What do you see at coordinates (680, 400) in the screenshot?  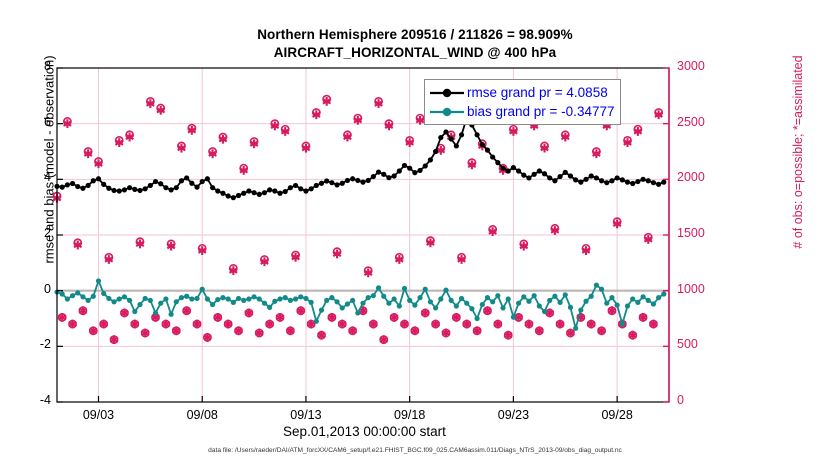 I see `y-axis-right-tick-label: 0` at bounding box center [680, 400].